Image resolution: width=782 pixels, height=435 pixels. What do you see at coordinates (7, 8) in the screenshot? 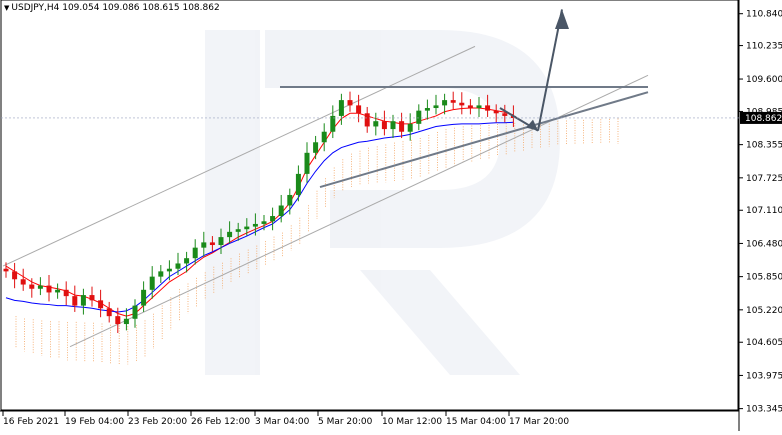
I see `triangle-down-icon: ▼` at bounding box center [7, 8].